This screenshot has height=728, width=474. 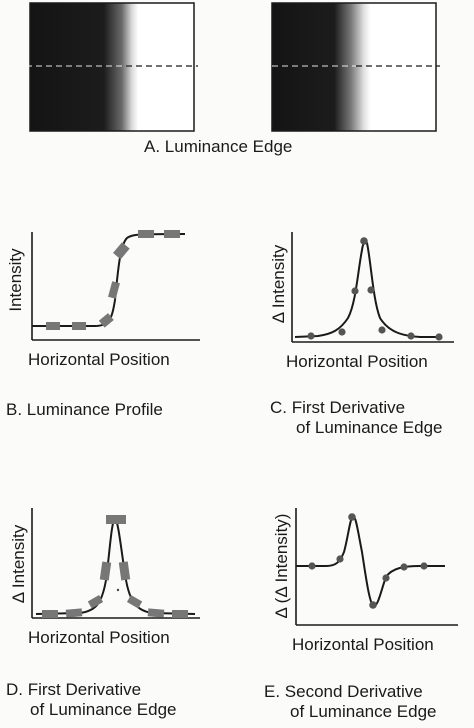 I want to click on panel-e-x-axis-label: Horizontal Position, so click(x=363, y=645).